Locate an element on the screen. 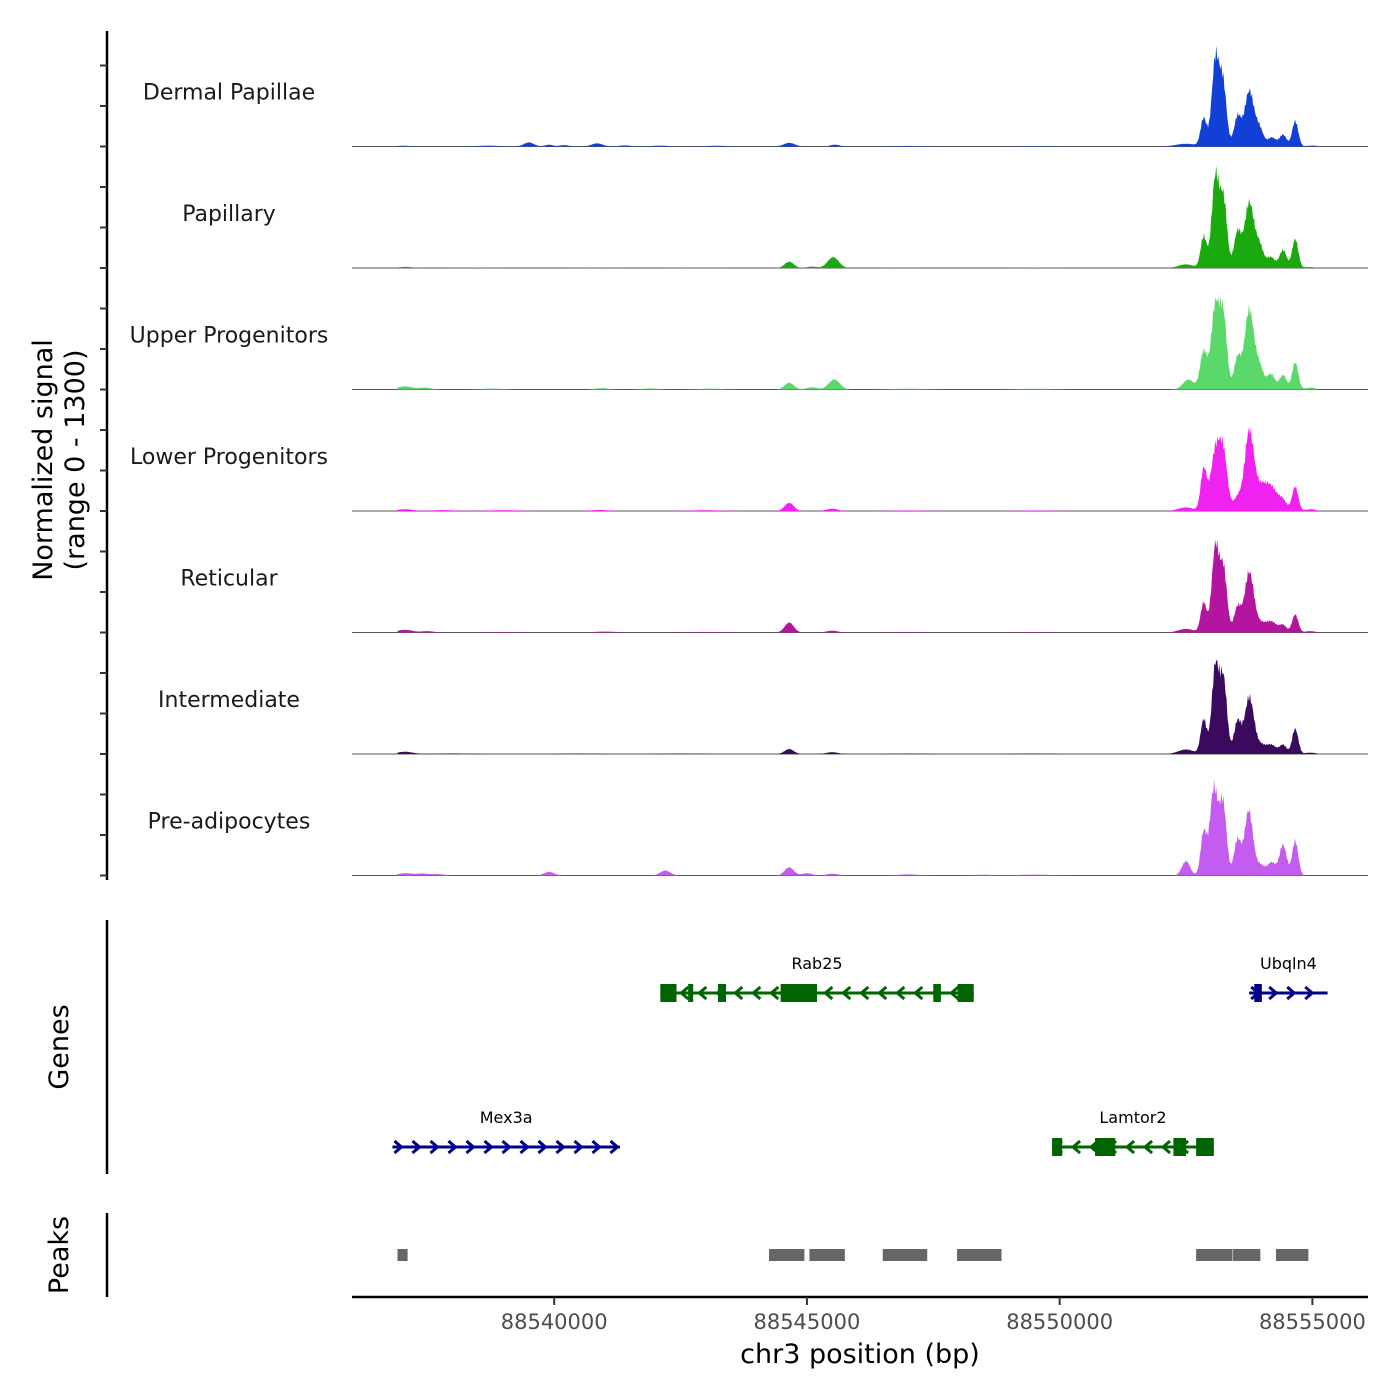 The width and height of the screenshot is (1400, 1400). gene-annotations: Rab25 Ubqln4 Mex3a Lamtor2 is located at coordinates (860, 1055).